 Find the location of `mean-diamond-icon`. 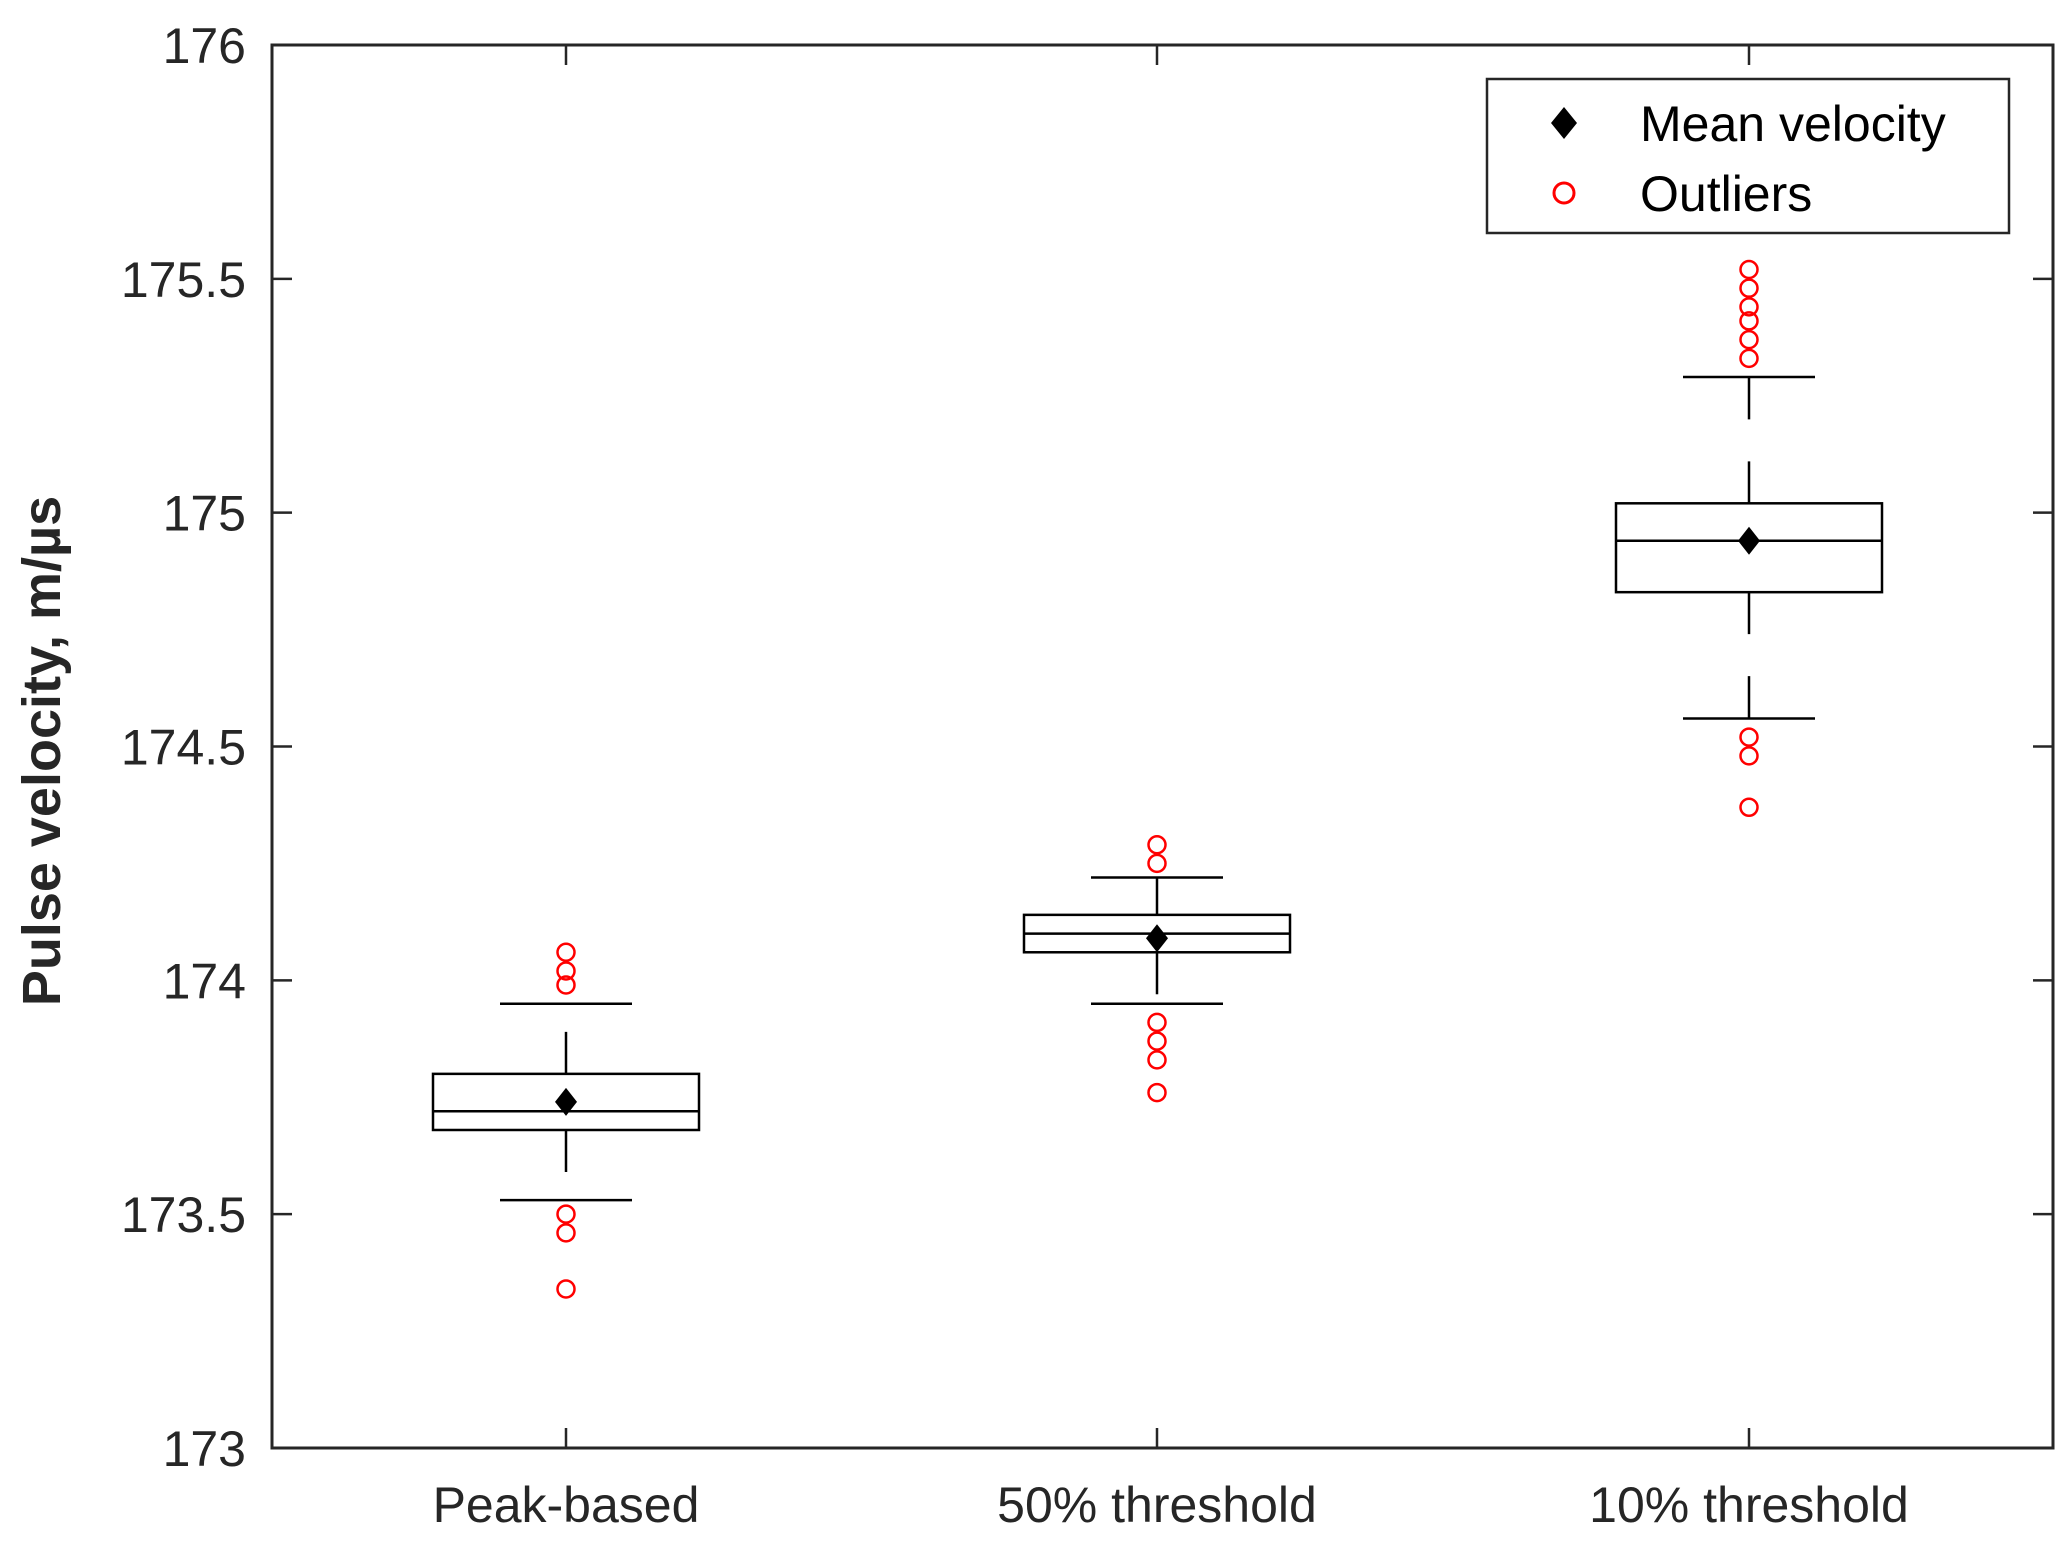

mean-diamond-icon is located at coordinates (1564, 123).